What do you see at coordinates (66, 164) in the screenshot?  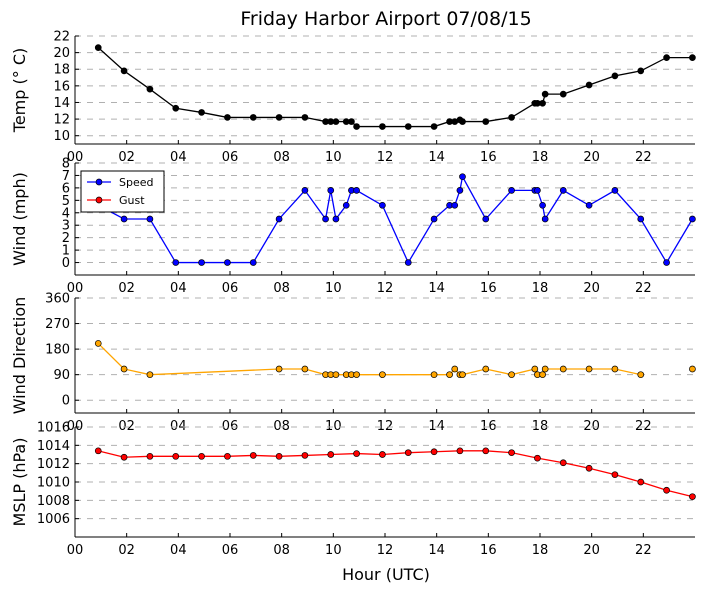 I see `y-tick-label: 8` at bounding box center [66, 164].